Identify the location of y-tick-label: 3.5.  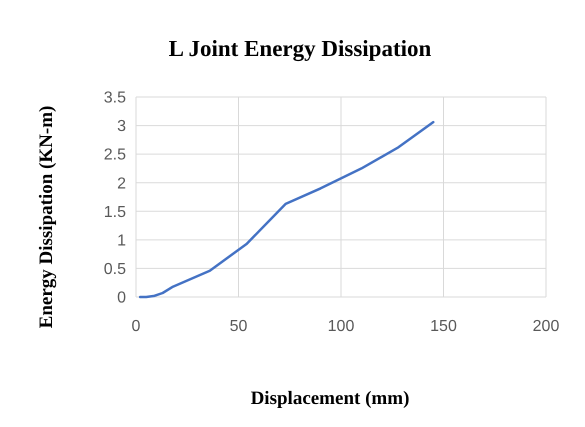
(115, 98).